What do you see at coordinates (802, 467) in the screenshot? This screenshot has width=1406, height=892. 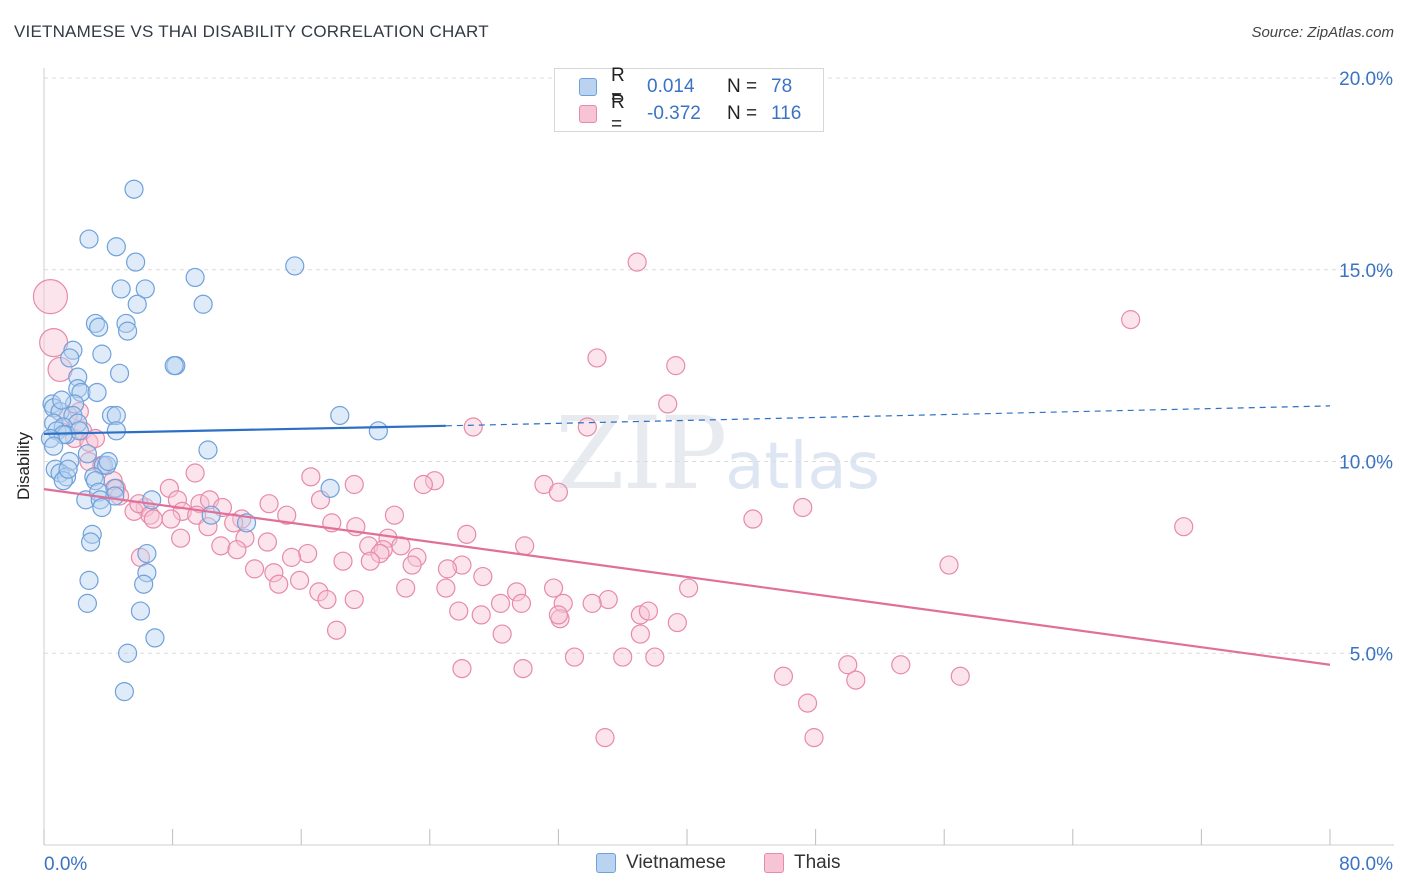 I see `watermark-atlas: atlas` at bounding box center [802, 467].